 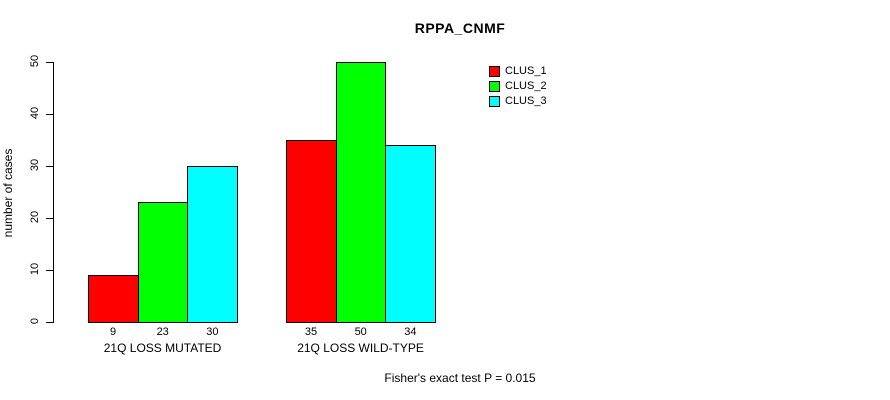 I want to click on bar-value-label: 30, so click(x=212, y=332).